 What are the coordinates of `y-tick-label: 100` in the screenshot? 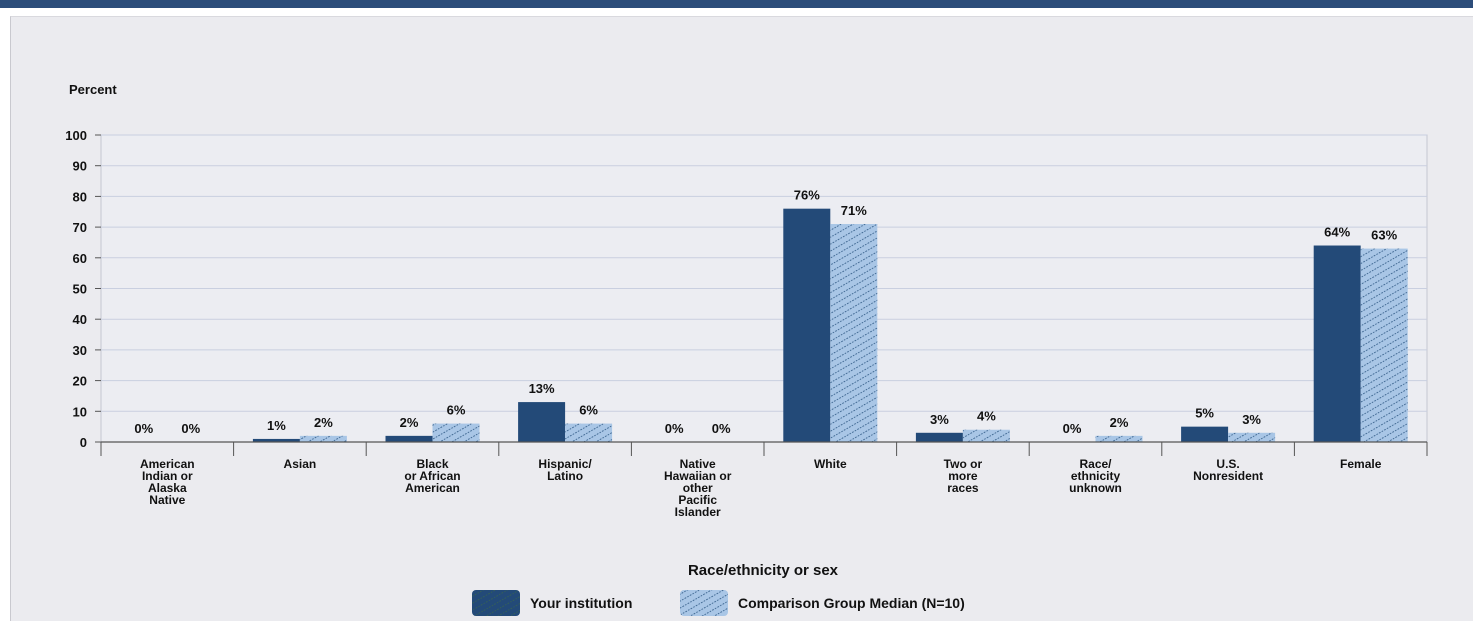 It's located at (76, 135).